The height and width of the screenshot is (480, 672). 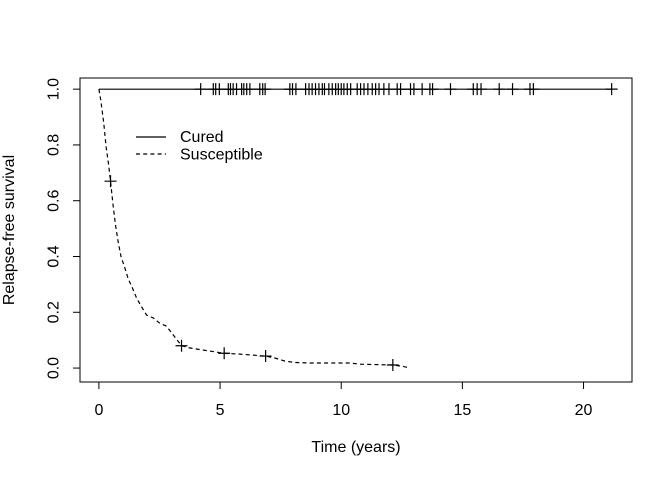 I want to click on y-axis-tick-label: 0.8, so click(x=54, y=145).